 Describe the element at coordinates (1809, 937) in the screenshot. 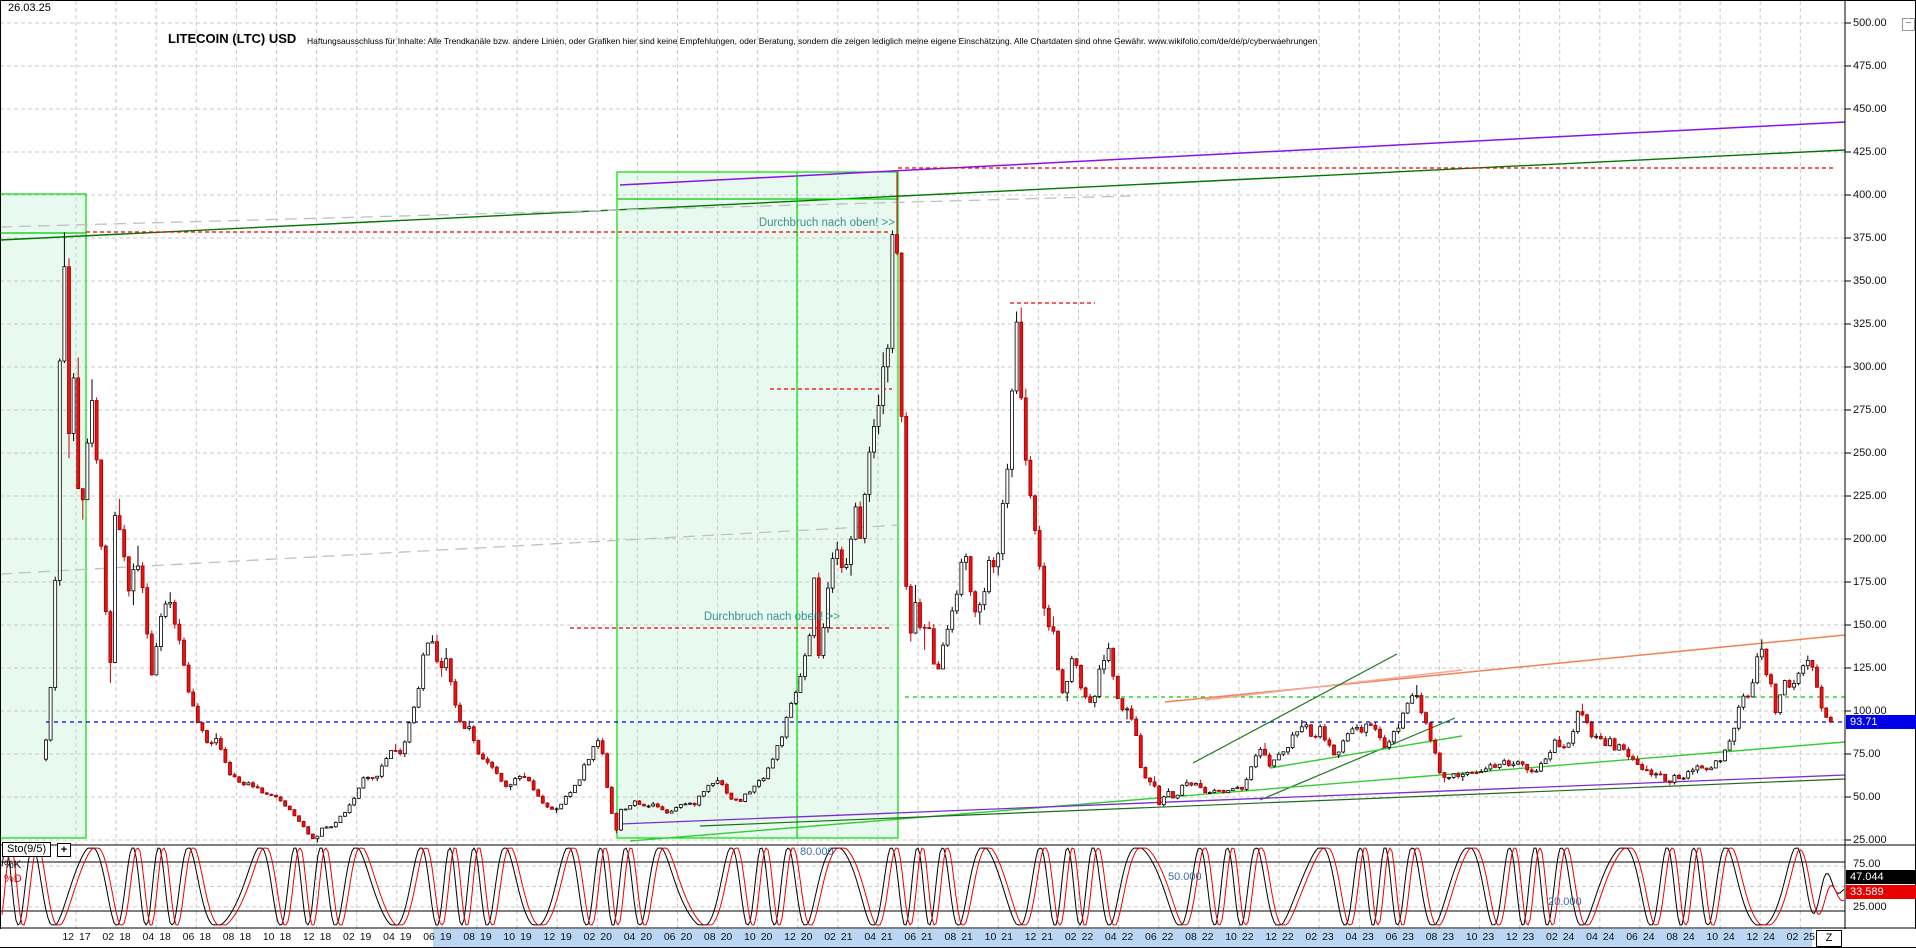

I see `date-label-year: 25` at that location.